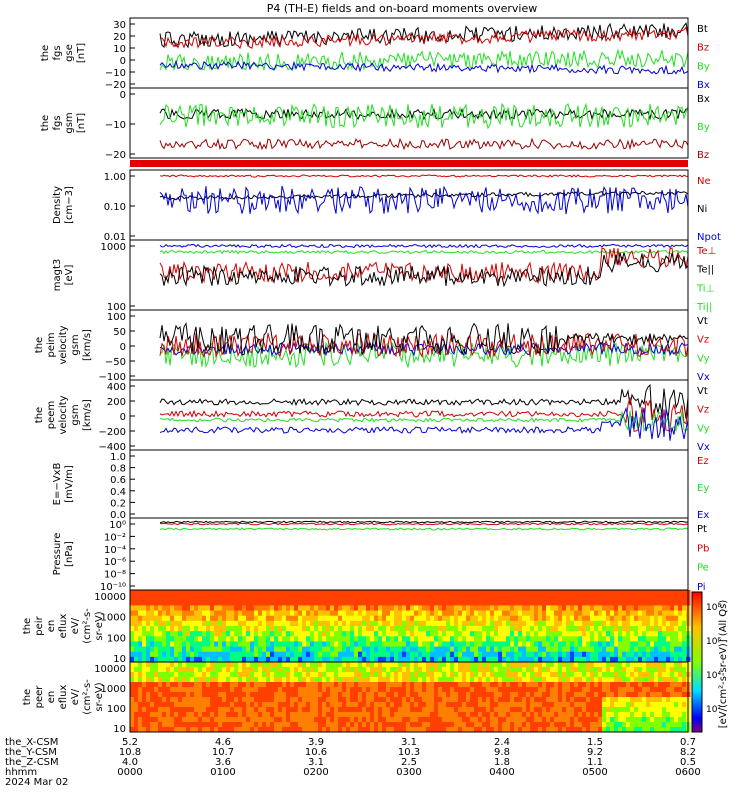 This screenshot has height=800, width=750. What do you see at coordinates (118, 492) in the screenshot?
I see `panel-7-ytick: 0.4` at bounding box center [118, 492].